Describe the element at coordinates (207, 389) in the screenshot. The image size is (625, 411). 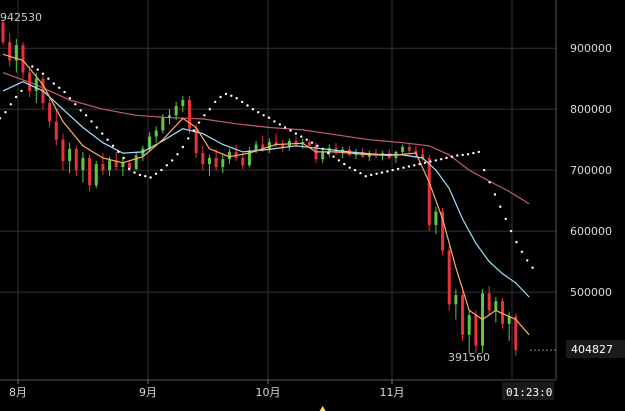
I see `x-axis: 8月 9月 10月 11月` at that location.